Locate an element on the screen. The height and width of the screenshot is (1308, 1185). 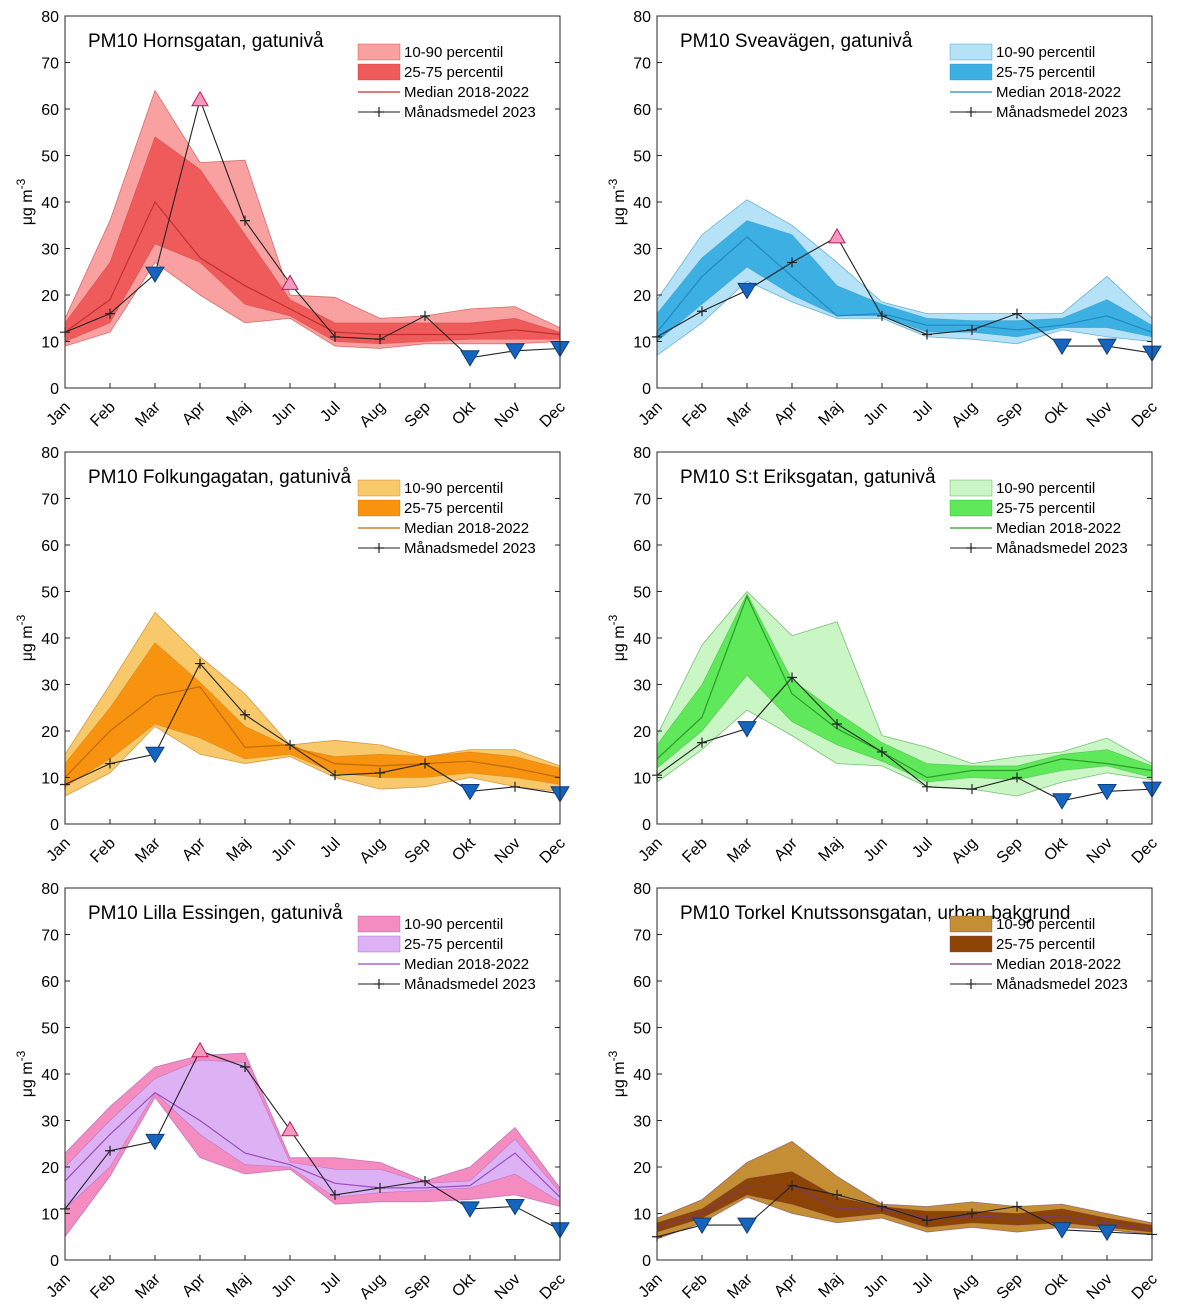
series-median-2018-2022 is located at coordinates (312, 1144).